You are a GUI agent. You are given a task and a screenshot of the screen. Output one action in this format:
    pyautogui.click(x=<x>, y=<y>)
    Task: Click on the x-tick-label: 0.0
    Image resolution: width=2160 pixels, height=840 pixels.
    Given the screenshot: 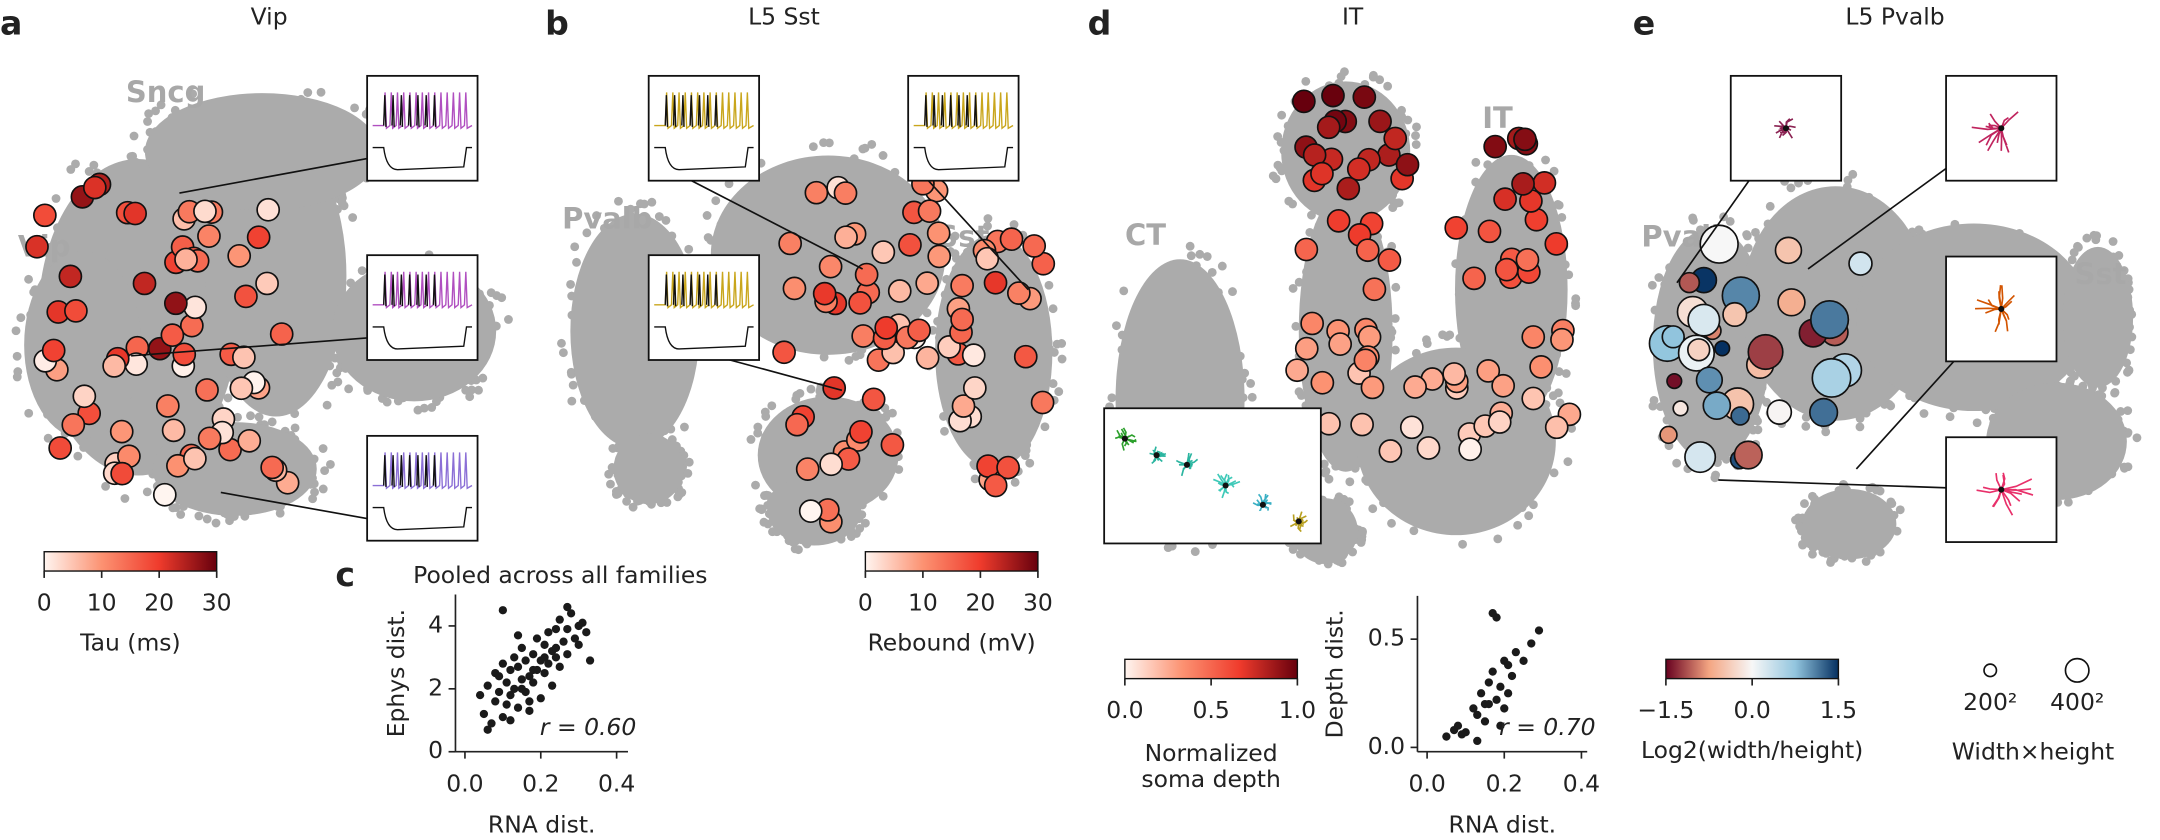 What is the action you would take?
    pyautogui.click(x=464, y=783)
    